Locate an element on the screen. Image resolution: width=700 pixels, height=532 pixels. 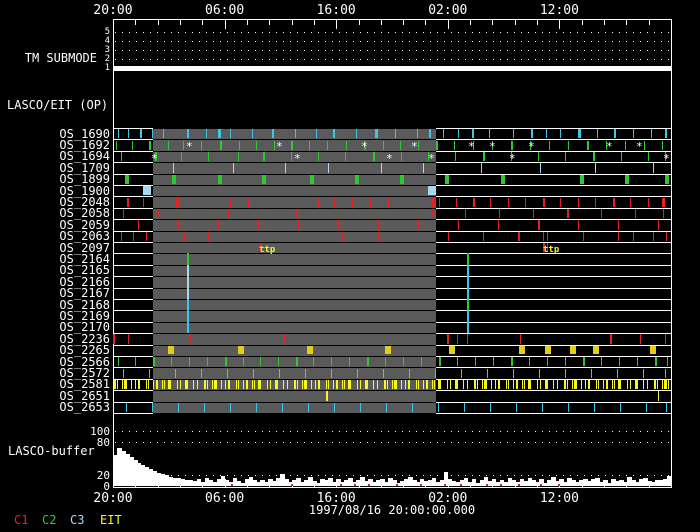
top-axis-tick-label: 06:00 is located at coordinates (225, 10).